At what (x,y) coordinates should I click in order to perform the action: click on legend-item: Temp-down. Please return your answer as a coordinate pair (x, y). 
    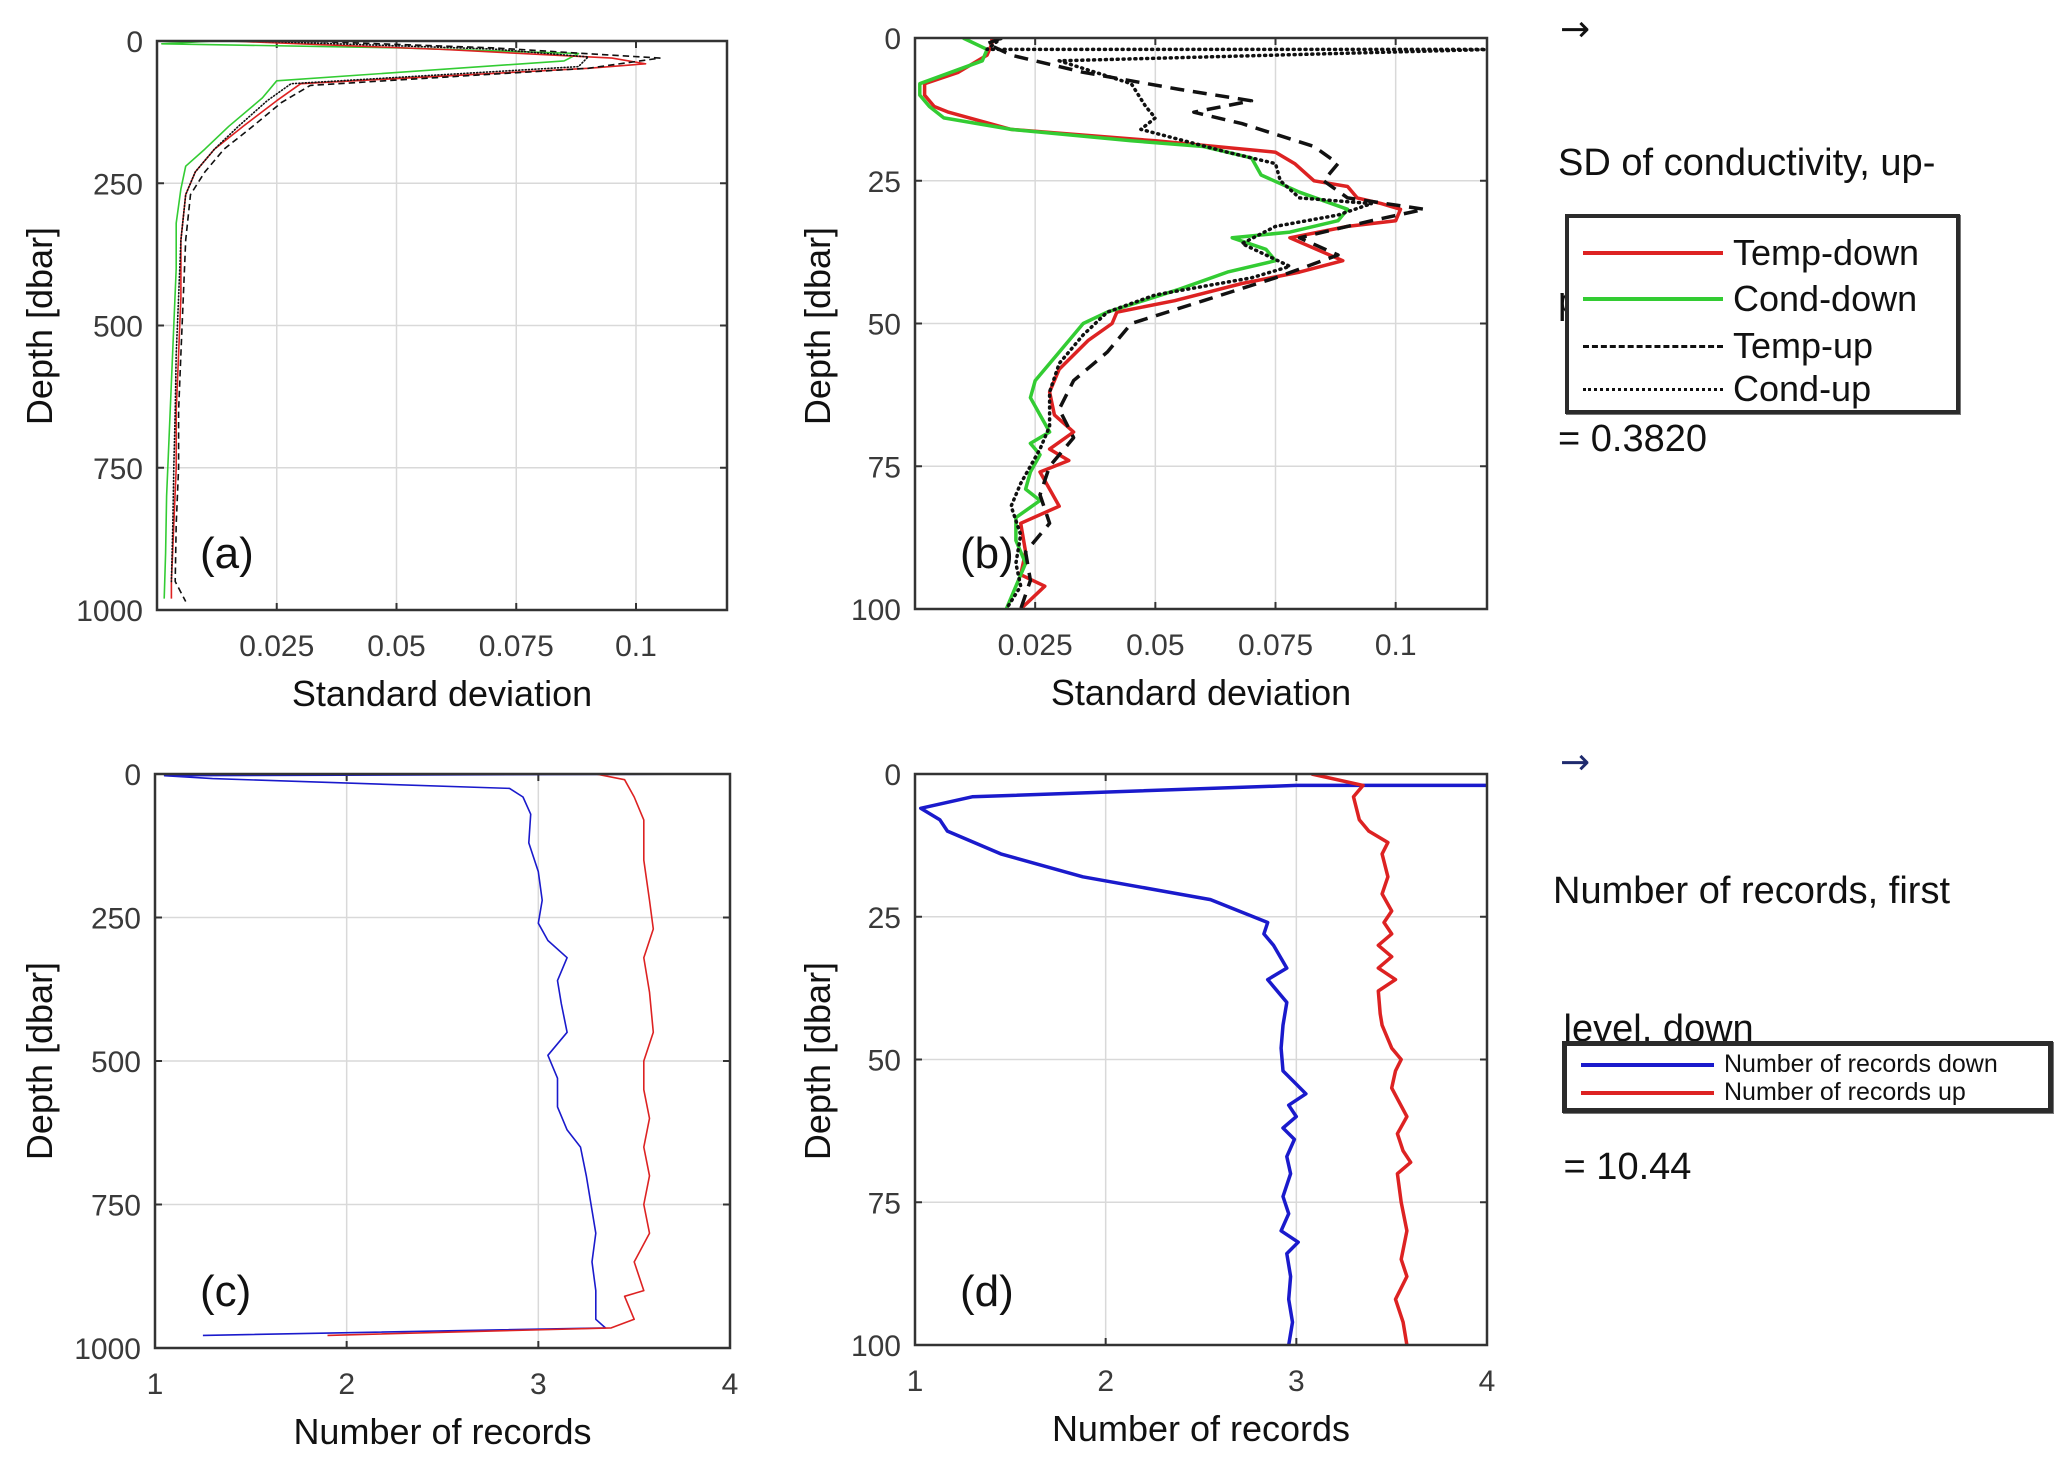
    Looking at the image, I should click on (1751, 253).